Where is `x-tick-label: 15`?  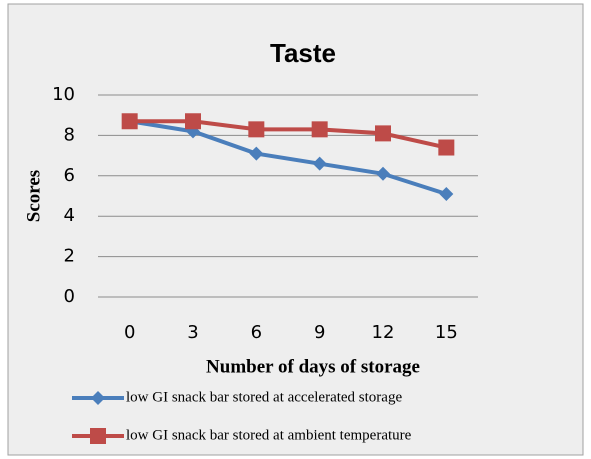
x-tick-label: 15 is located at coordinates (446, 332).